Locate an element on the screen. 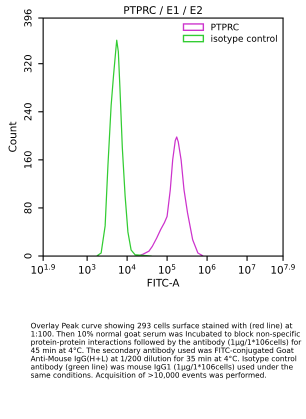 The height and width of the screenshot is (419, 306). x-tick-label: 10$^{4}$ is located at coordinates (127, 269).